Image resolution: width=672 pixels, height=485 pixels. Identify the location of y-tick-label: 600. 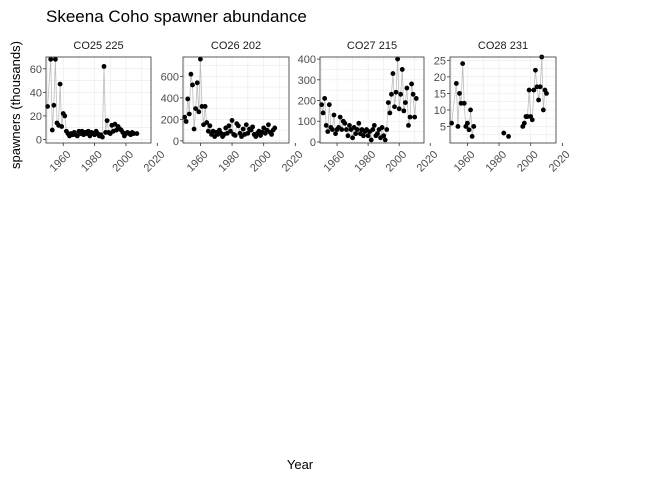
(170, 77).